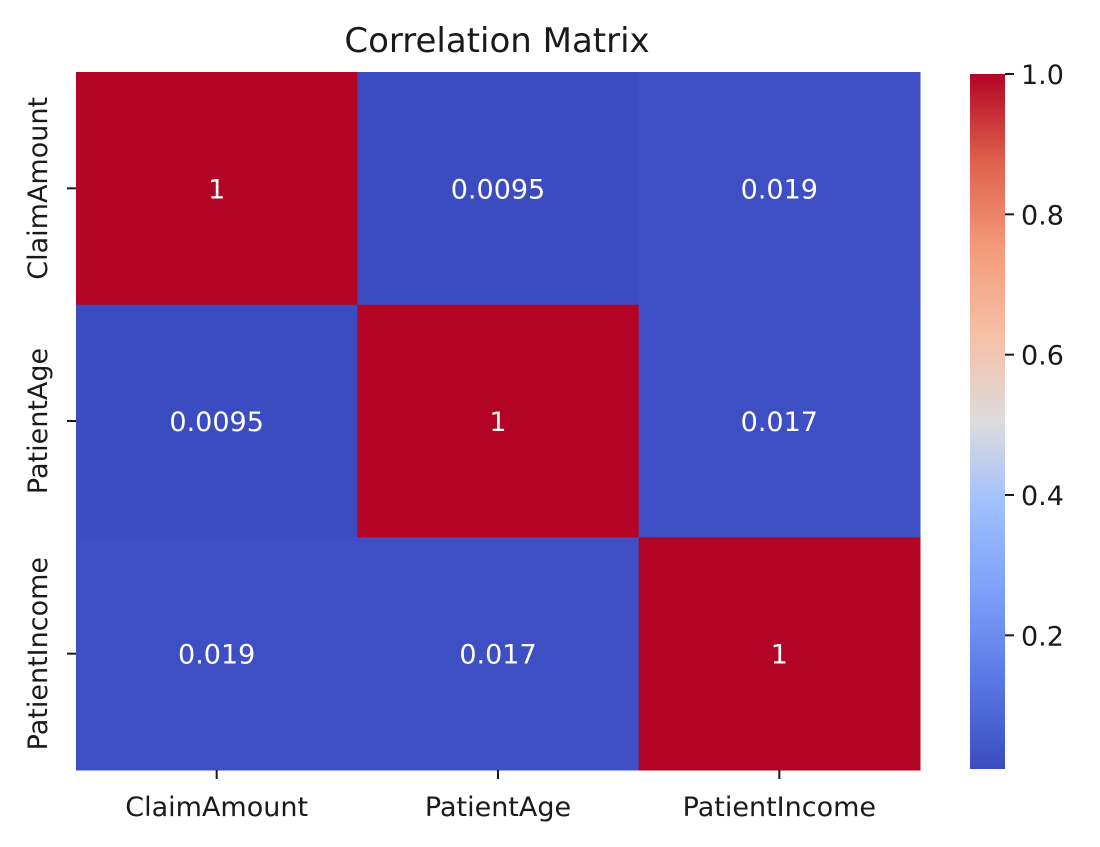 The width and height of the screenshot is (1100, 847). I want to click on chart-title: Correlation Matrix, so click(496, 41).